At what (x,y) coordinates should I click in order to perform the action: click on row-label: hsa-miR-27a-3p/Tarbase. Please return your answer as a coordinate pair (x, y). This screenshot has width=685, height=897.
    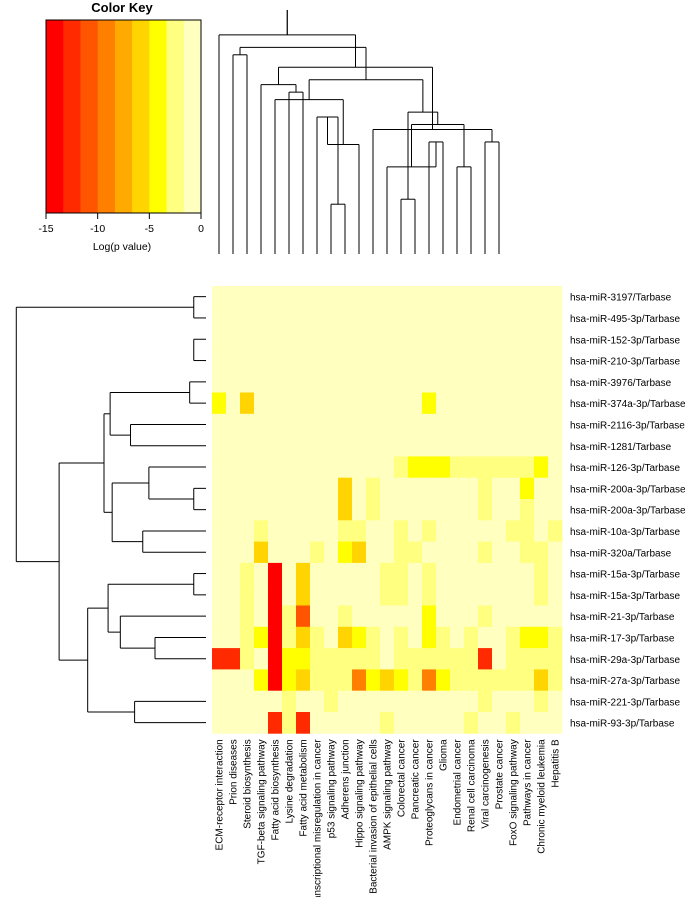
    Looking at the image, I should click on (625, 681).